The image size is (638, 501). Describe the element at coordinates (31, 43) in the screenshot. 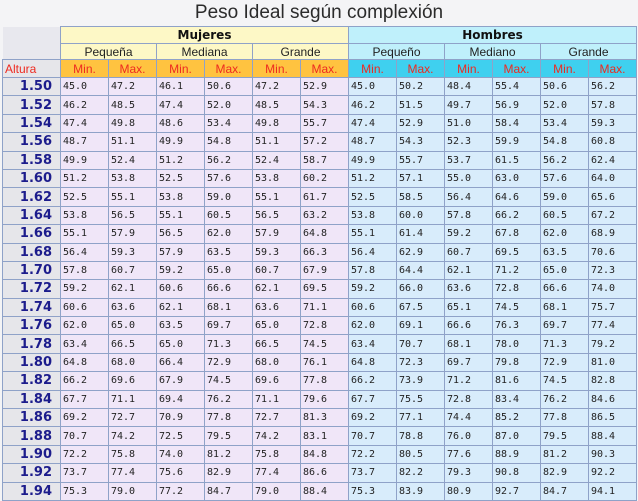

I see `corner-cell` at that location.